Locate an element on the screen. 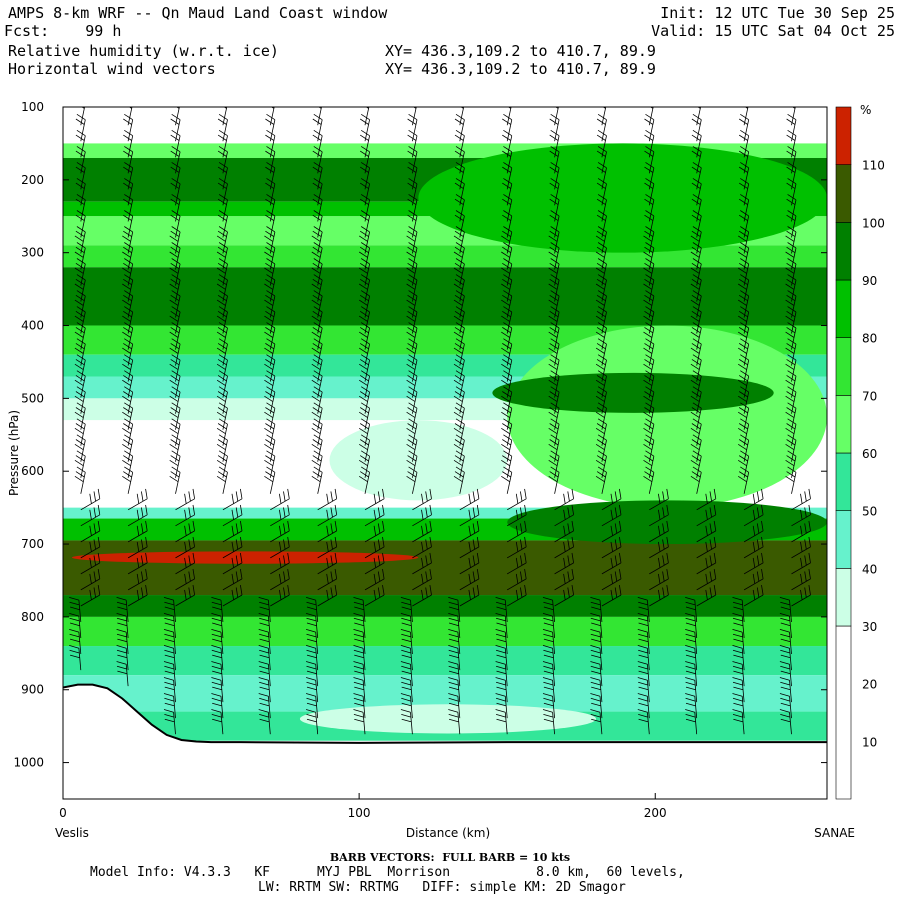  y-tick-label-500: 500 is located at coordinates (32, 398).